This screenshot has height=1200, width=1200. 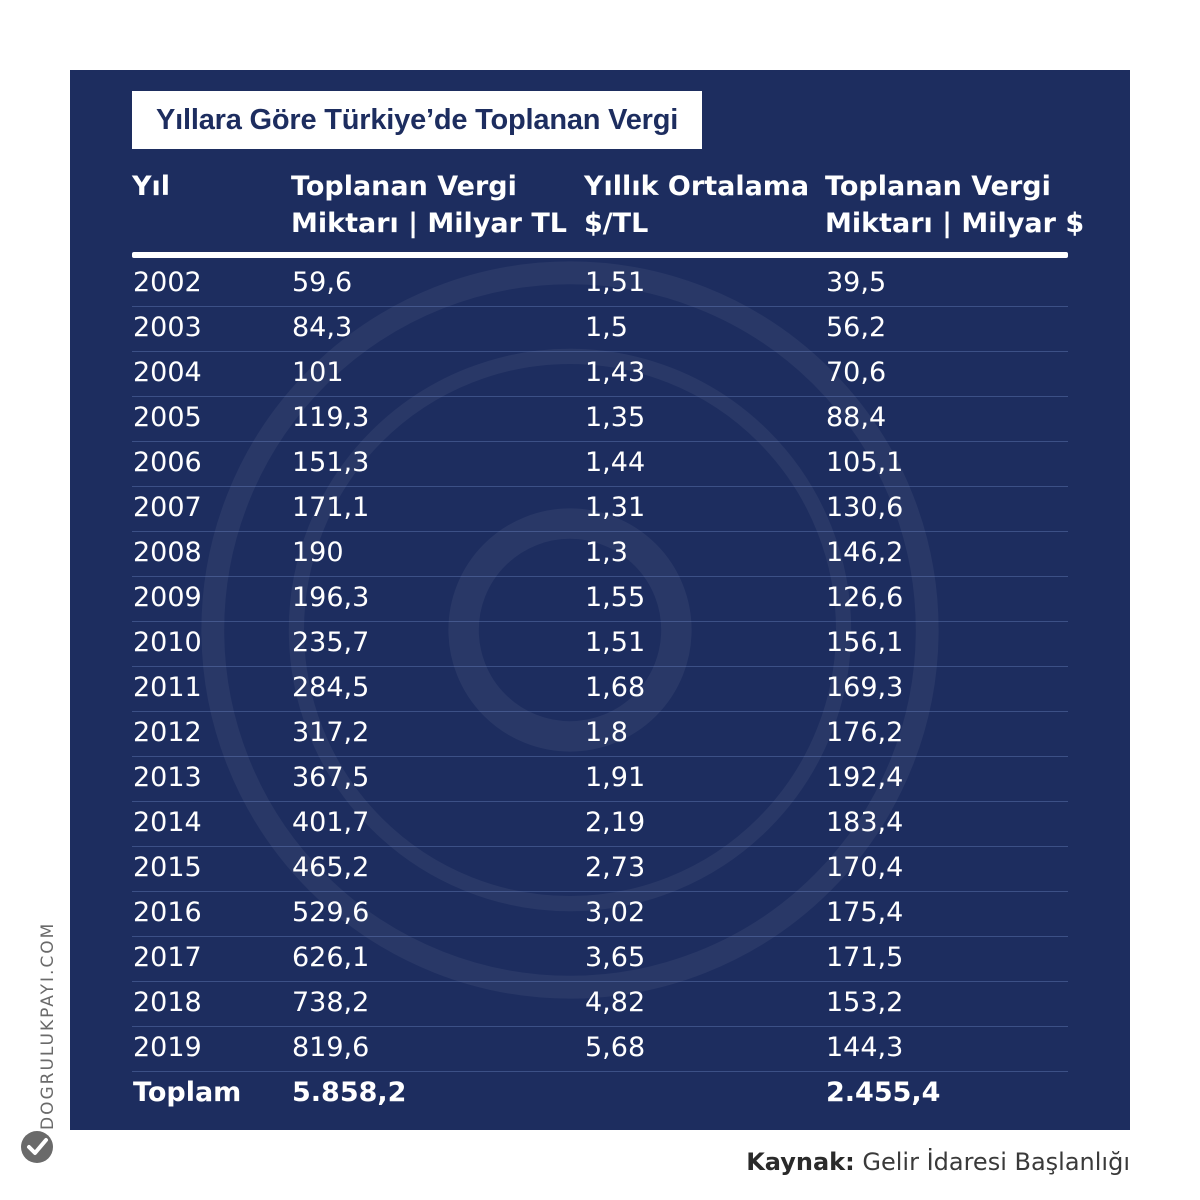 I want to click on cell-exchange-rate: 1,91, so click(x=615, y=777).